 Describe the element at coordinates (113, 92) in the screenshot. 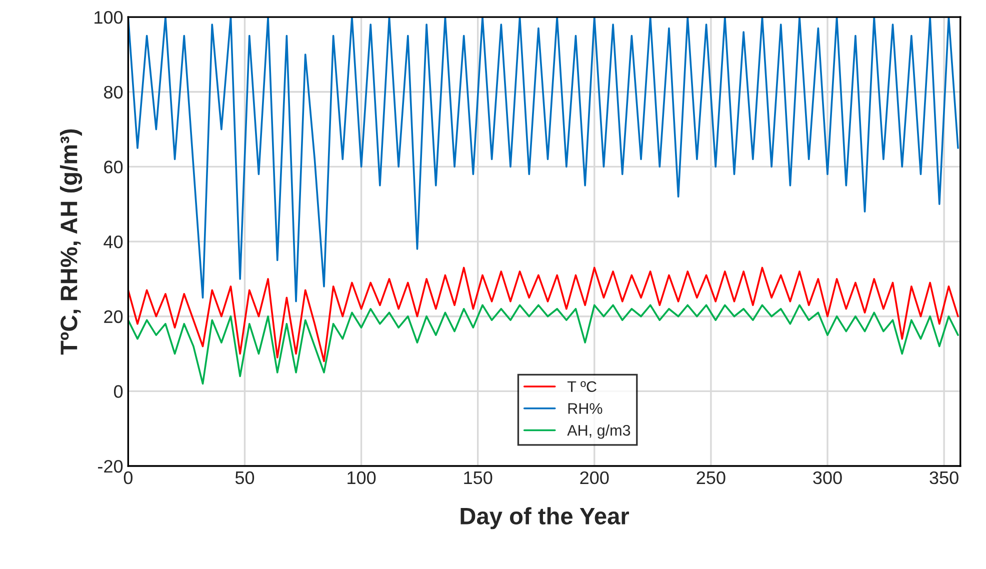

I see `y-tick-label: 80` at that location.